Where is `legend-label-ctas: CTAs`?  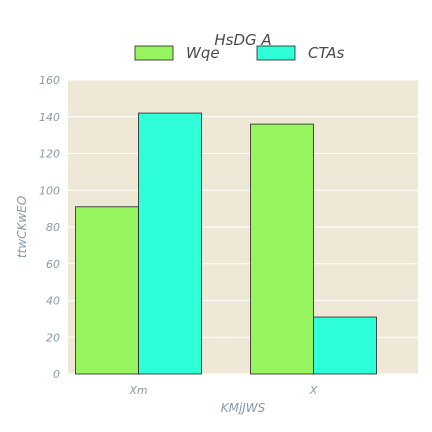
legend-label-ctas: CTAs is located at coordinates (326, 53).